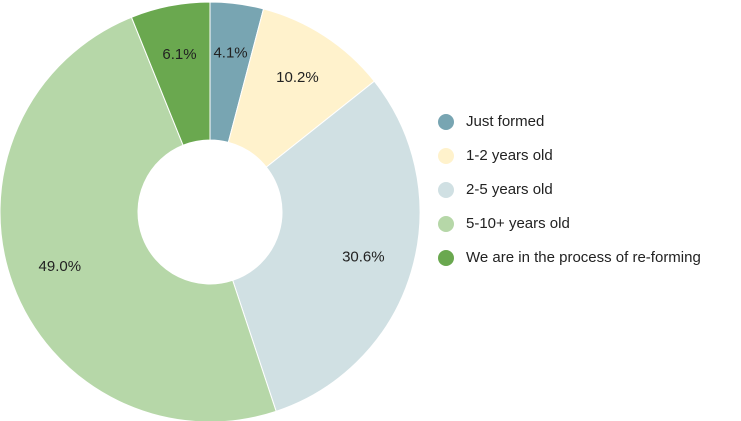  Describe the element at coordinates (505, 121) in the screenshot. I see `legend-label: Just formed` at that location.